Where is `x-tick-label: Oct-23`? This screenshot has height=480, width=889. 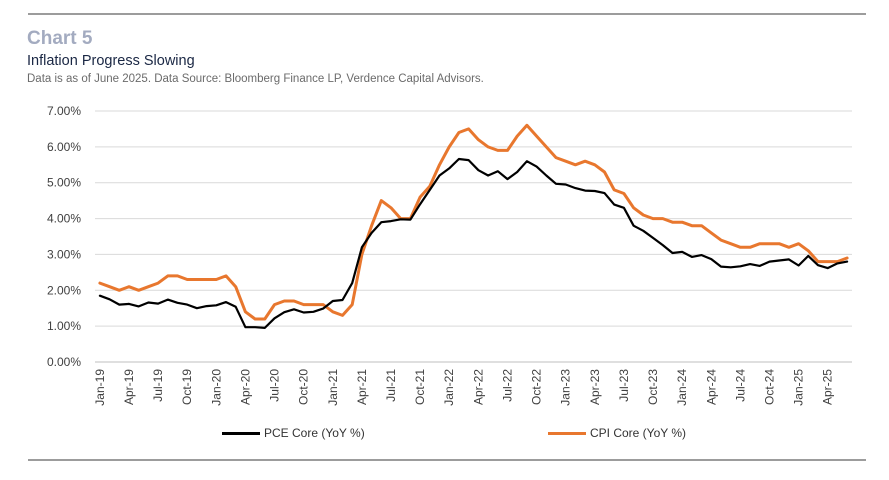 x-tick-label: Oct-23 is located at coordinates (653, 387).